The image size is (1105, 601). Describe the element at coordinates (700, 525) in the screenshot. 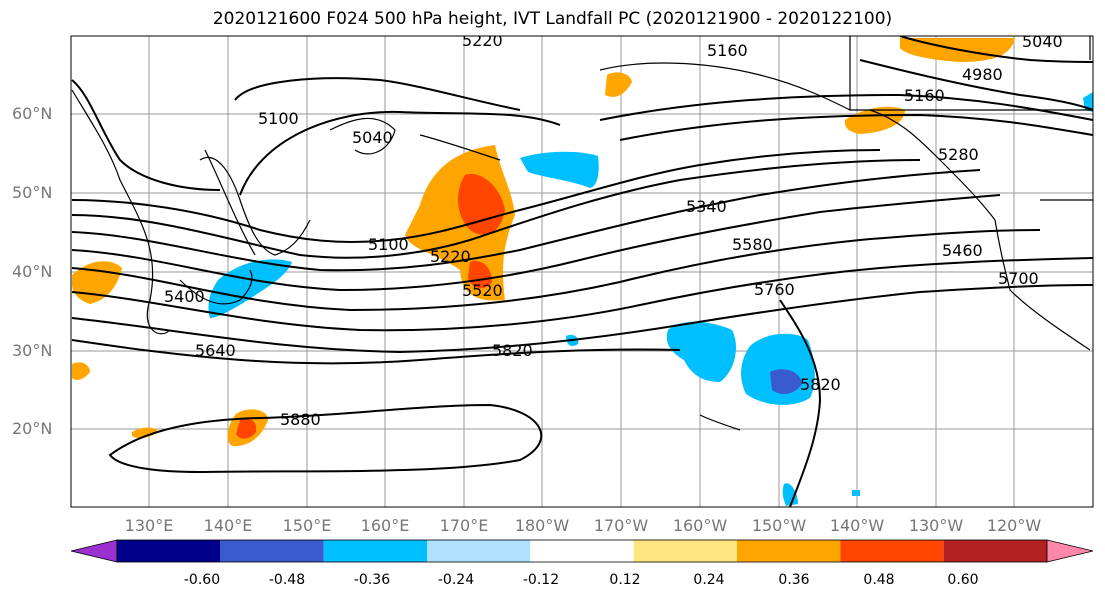

I see `lon-label: 160°W` at that location.